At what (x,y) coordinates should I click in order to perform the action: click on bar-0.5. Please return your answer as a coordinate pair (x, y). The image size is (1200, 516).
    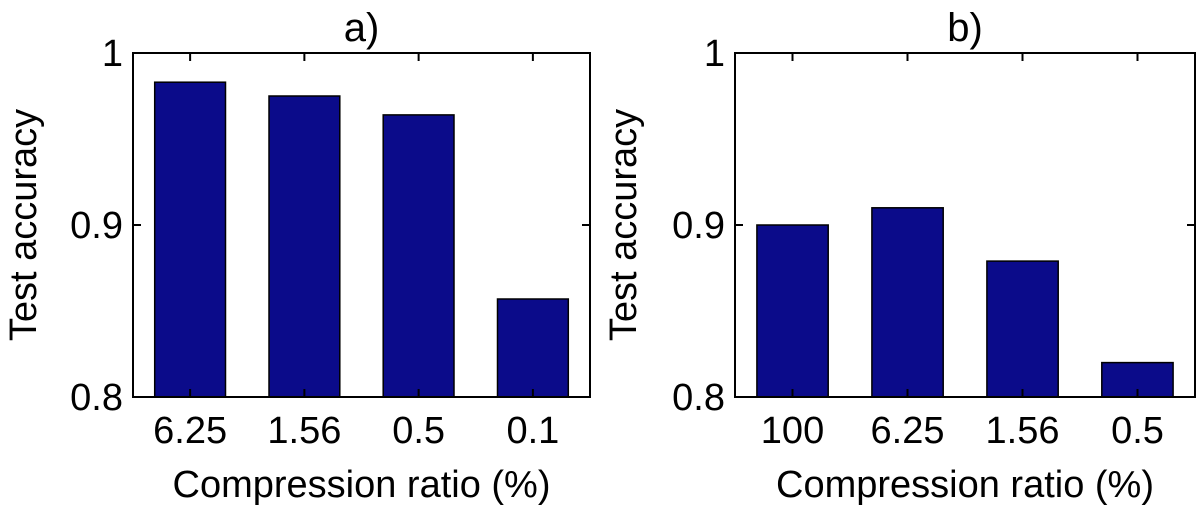
    Looking at the image, I should click on (418, 256).